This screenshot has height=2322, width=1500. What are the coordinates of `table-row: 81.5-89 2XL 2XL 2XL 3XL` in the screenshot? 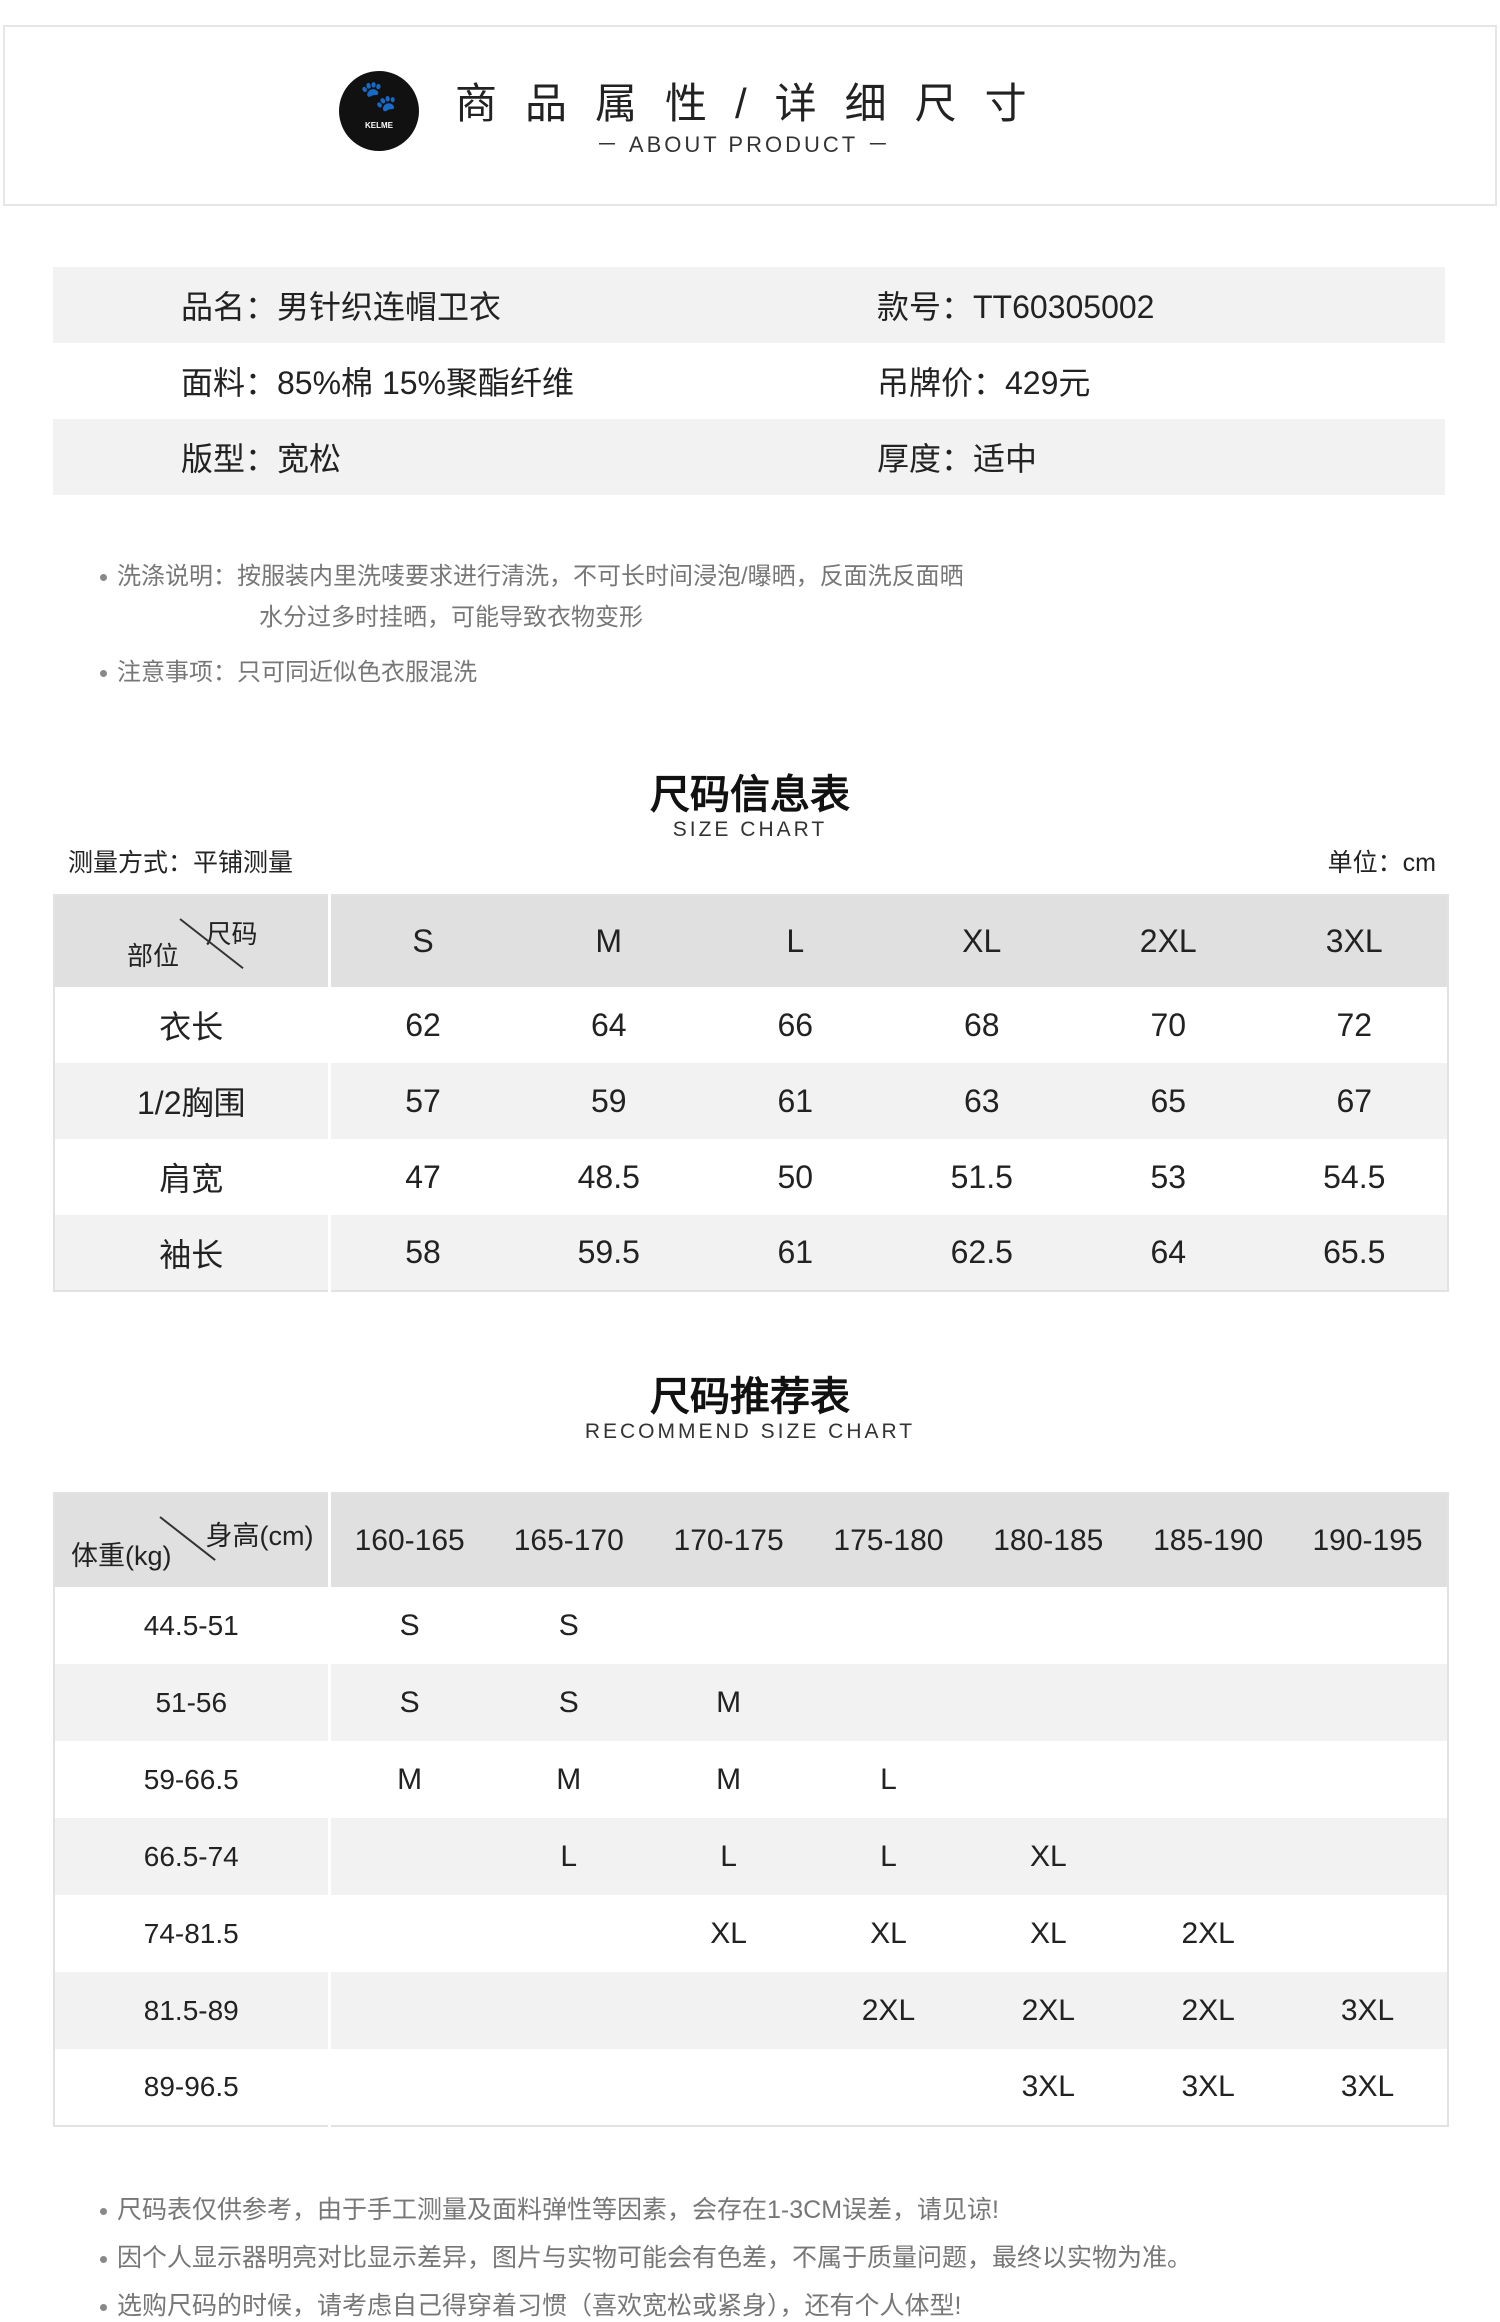 It's located at (751, 2010).